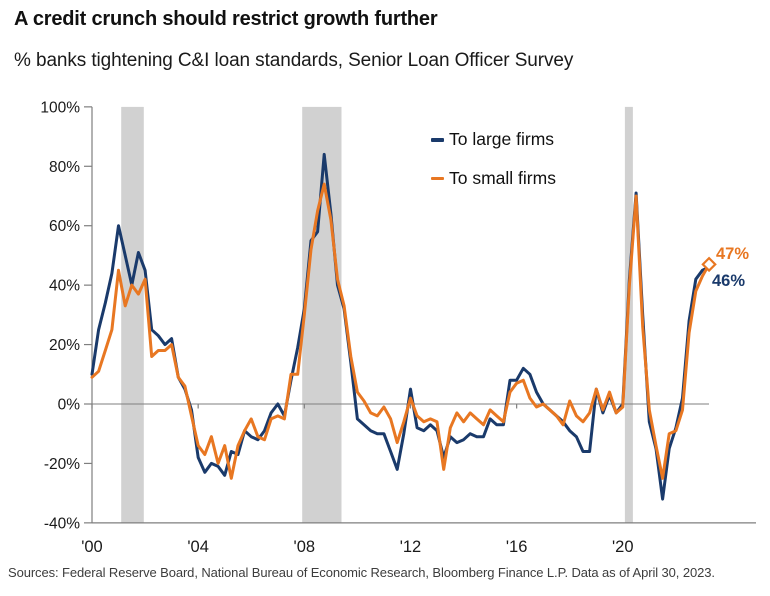 The height and width of the screenshot is (596, 770). Describe the element at coordinates (305, 547) in the screenshot. I see `x-tick-label: '08` at that location.